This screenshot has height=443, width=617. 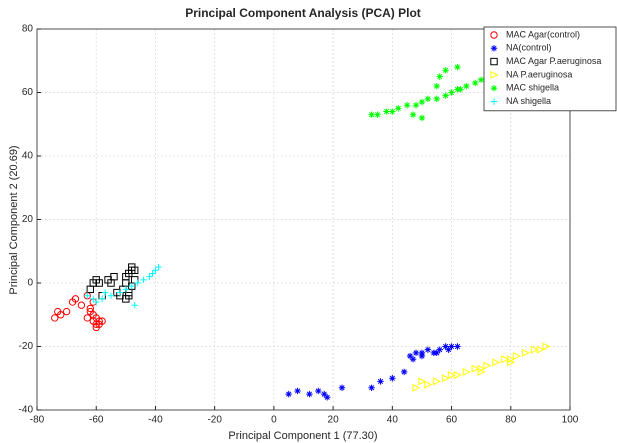 What do you see at coordinates (539, 74) in the screenshot?
I see `legend-label: NA P.aeruginosa` at bounding box center [539, 74].